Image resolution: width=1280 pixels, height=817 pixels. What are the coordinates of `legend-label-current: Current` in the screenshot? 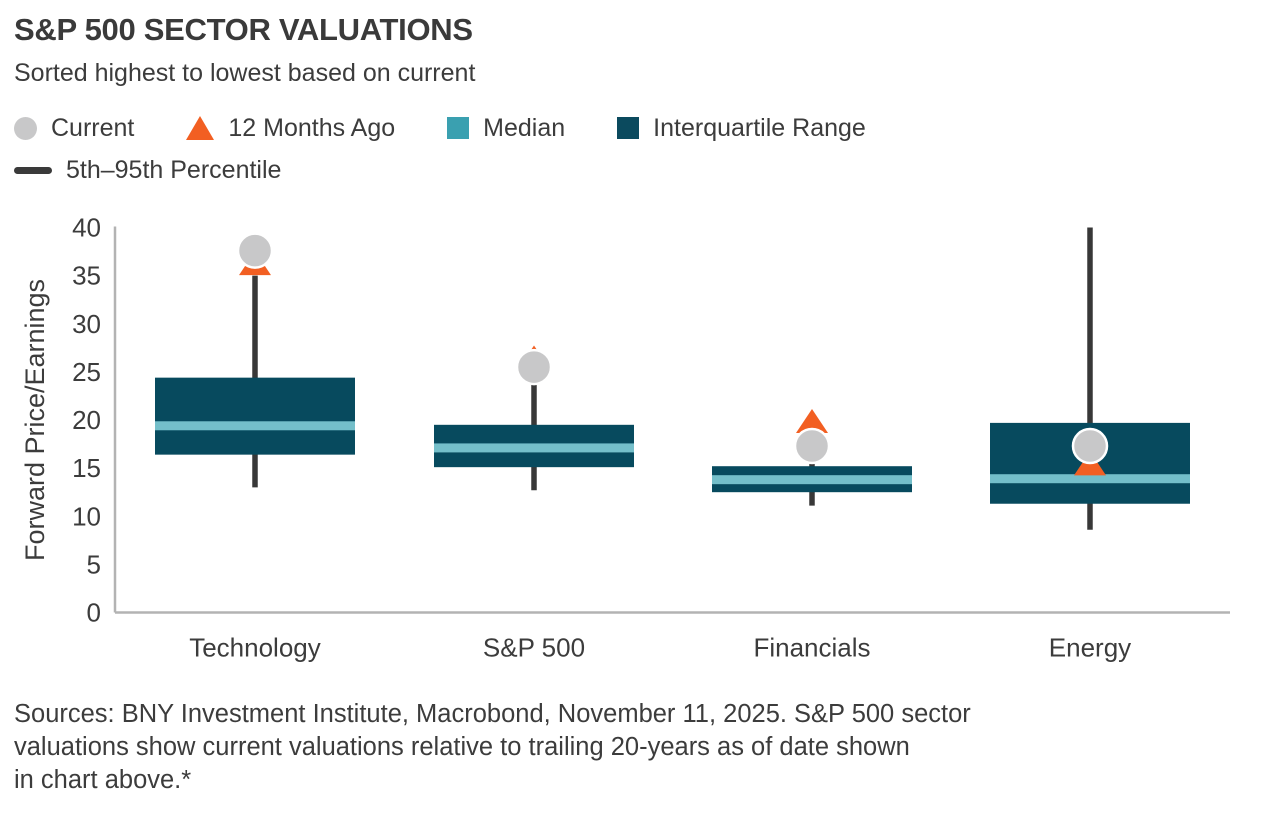 It's located at (93, 127).